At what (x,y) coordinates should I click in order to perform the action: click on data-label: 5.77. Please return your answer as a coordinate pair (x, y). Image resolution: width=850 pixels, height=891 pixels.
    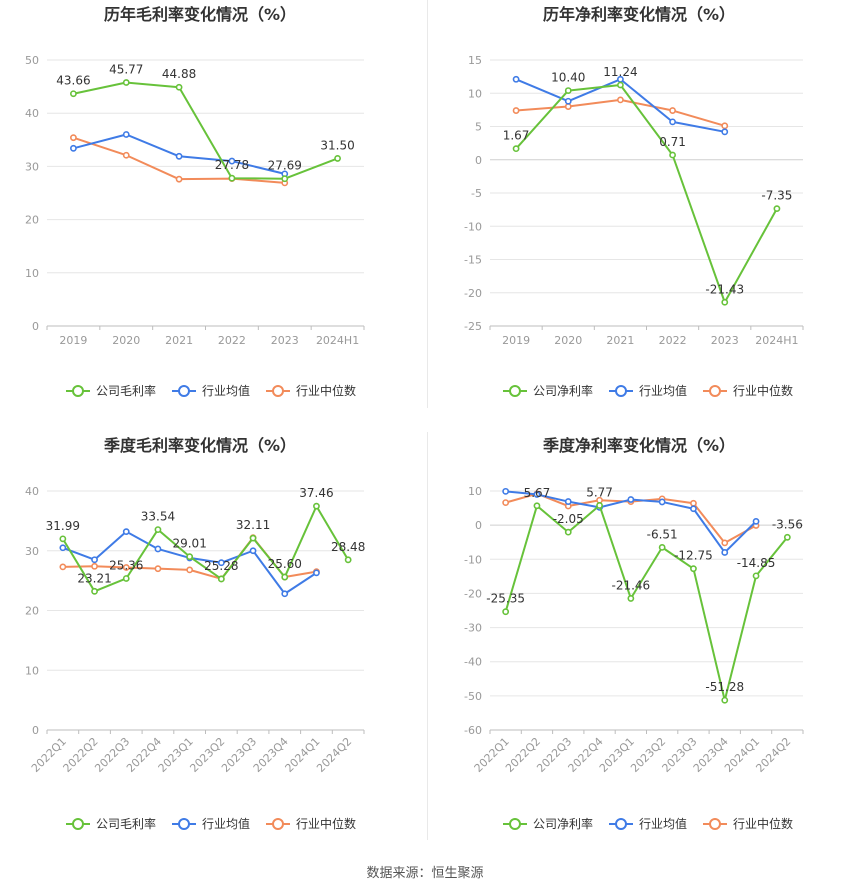
    Looking at the image, I should click on (599, 492).